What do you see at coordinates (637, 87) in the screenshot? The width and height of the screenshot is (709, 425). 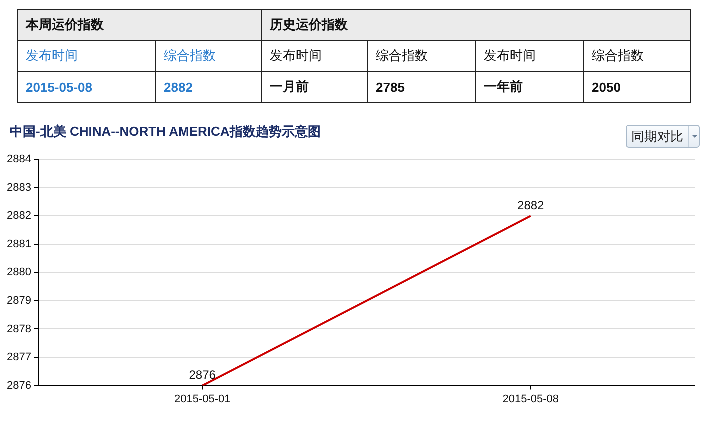 I see `text: 2050` at bounding box center [637, 87].